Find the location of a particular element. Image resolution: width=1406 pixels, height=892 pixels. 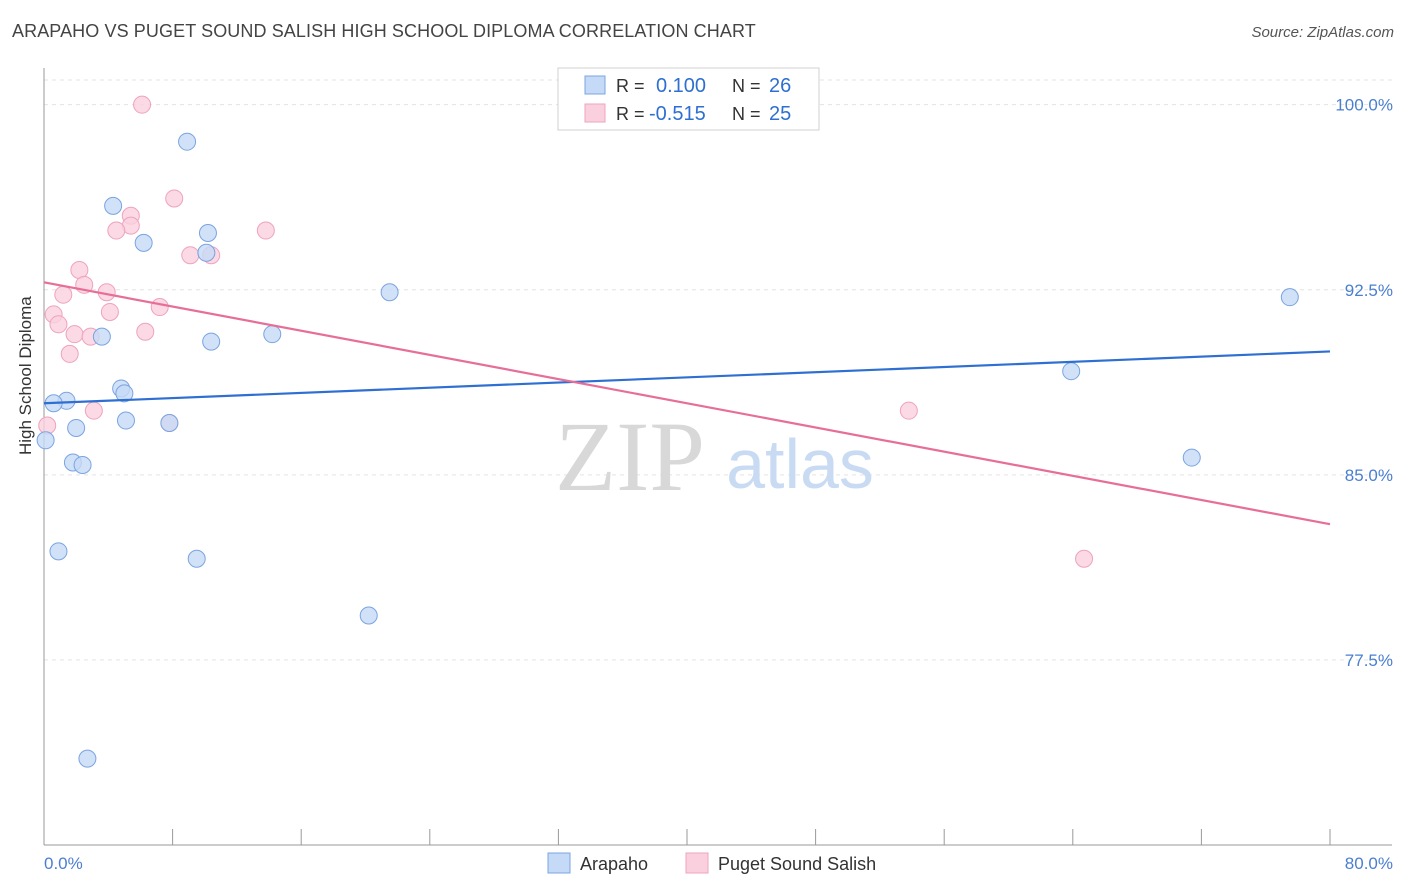

watermark: ZIP atlas is located at coordinates (714, 456).